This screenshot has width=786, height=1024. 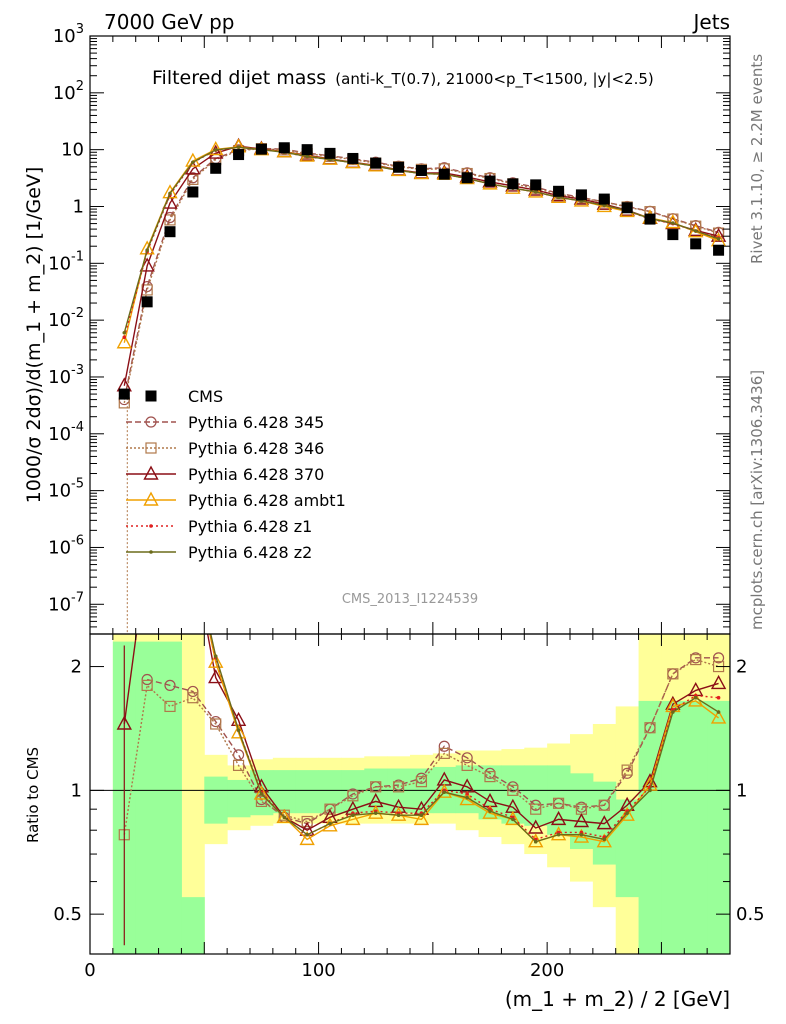 I want to click on header-left: 7000 GeV pp, so click(x=169, y=22).